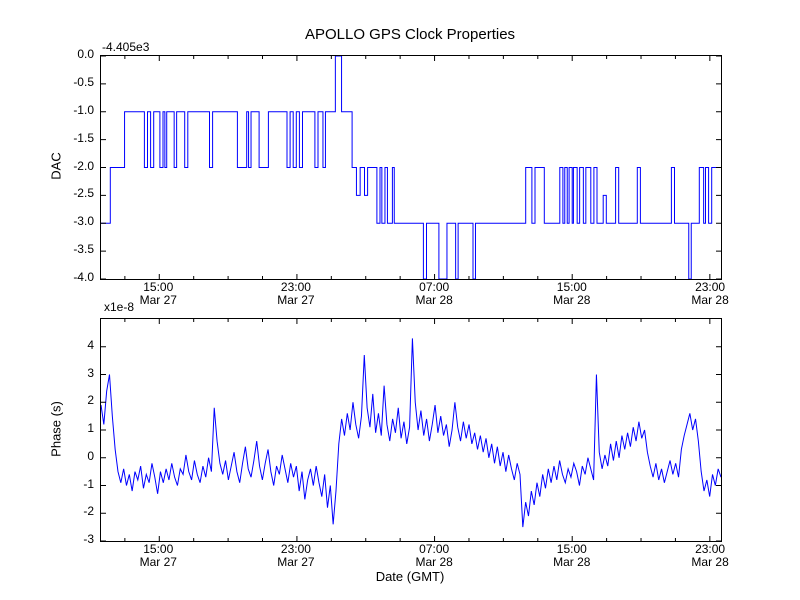  I want to click on chart-title: APOLLO GPS Clock Properties, so click(410, 34).